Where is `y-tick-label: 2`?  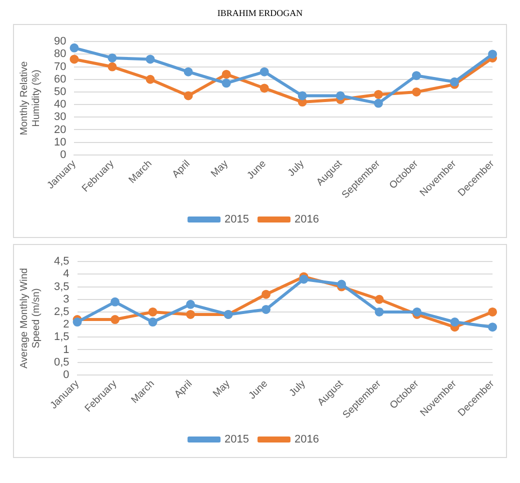 y-tick-label: 2 is located at coordinates (66, 324).